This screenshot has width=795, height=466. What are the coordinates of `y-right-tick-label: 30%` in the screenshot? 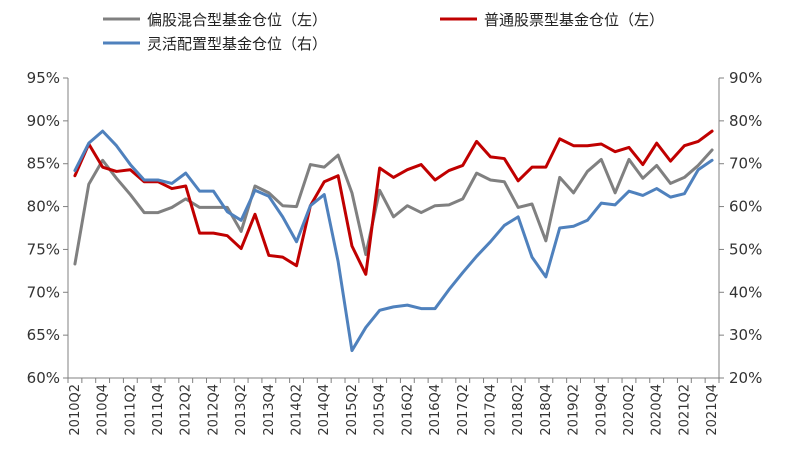 It's located at (745, 335).